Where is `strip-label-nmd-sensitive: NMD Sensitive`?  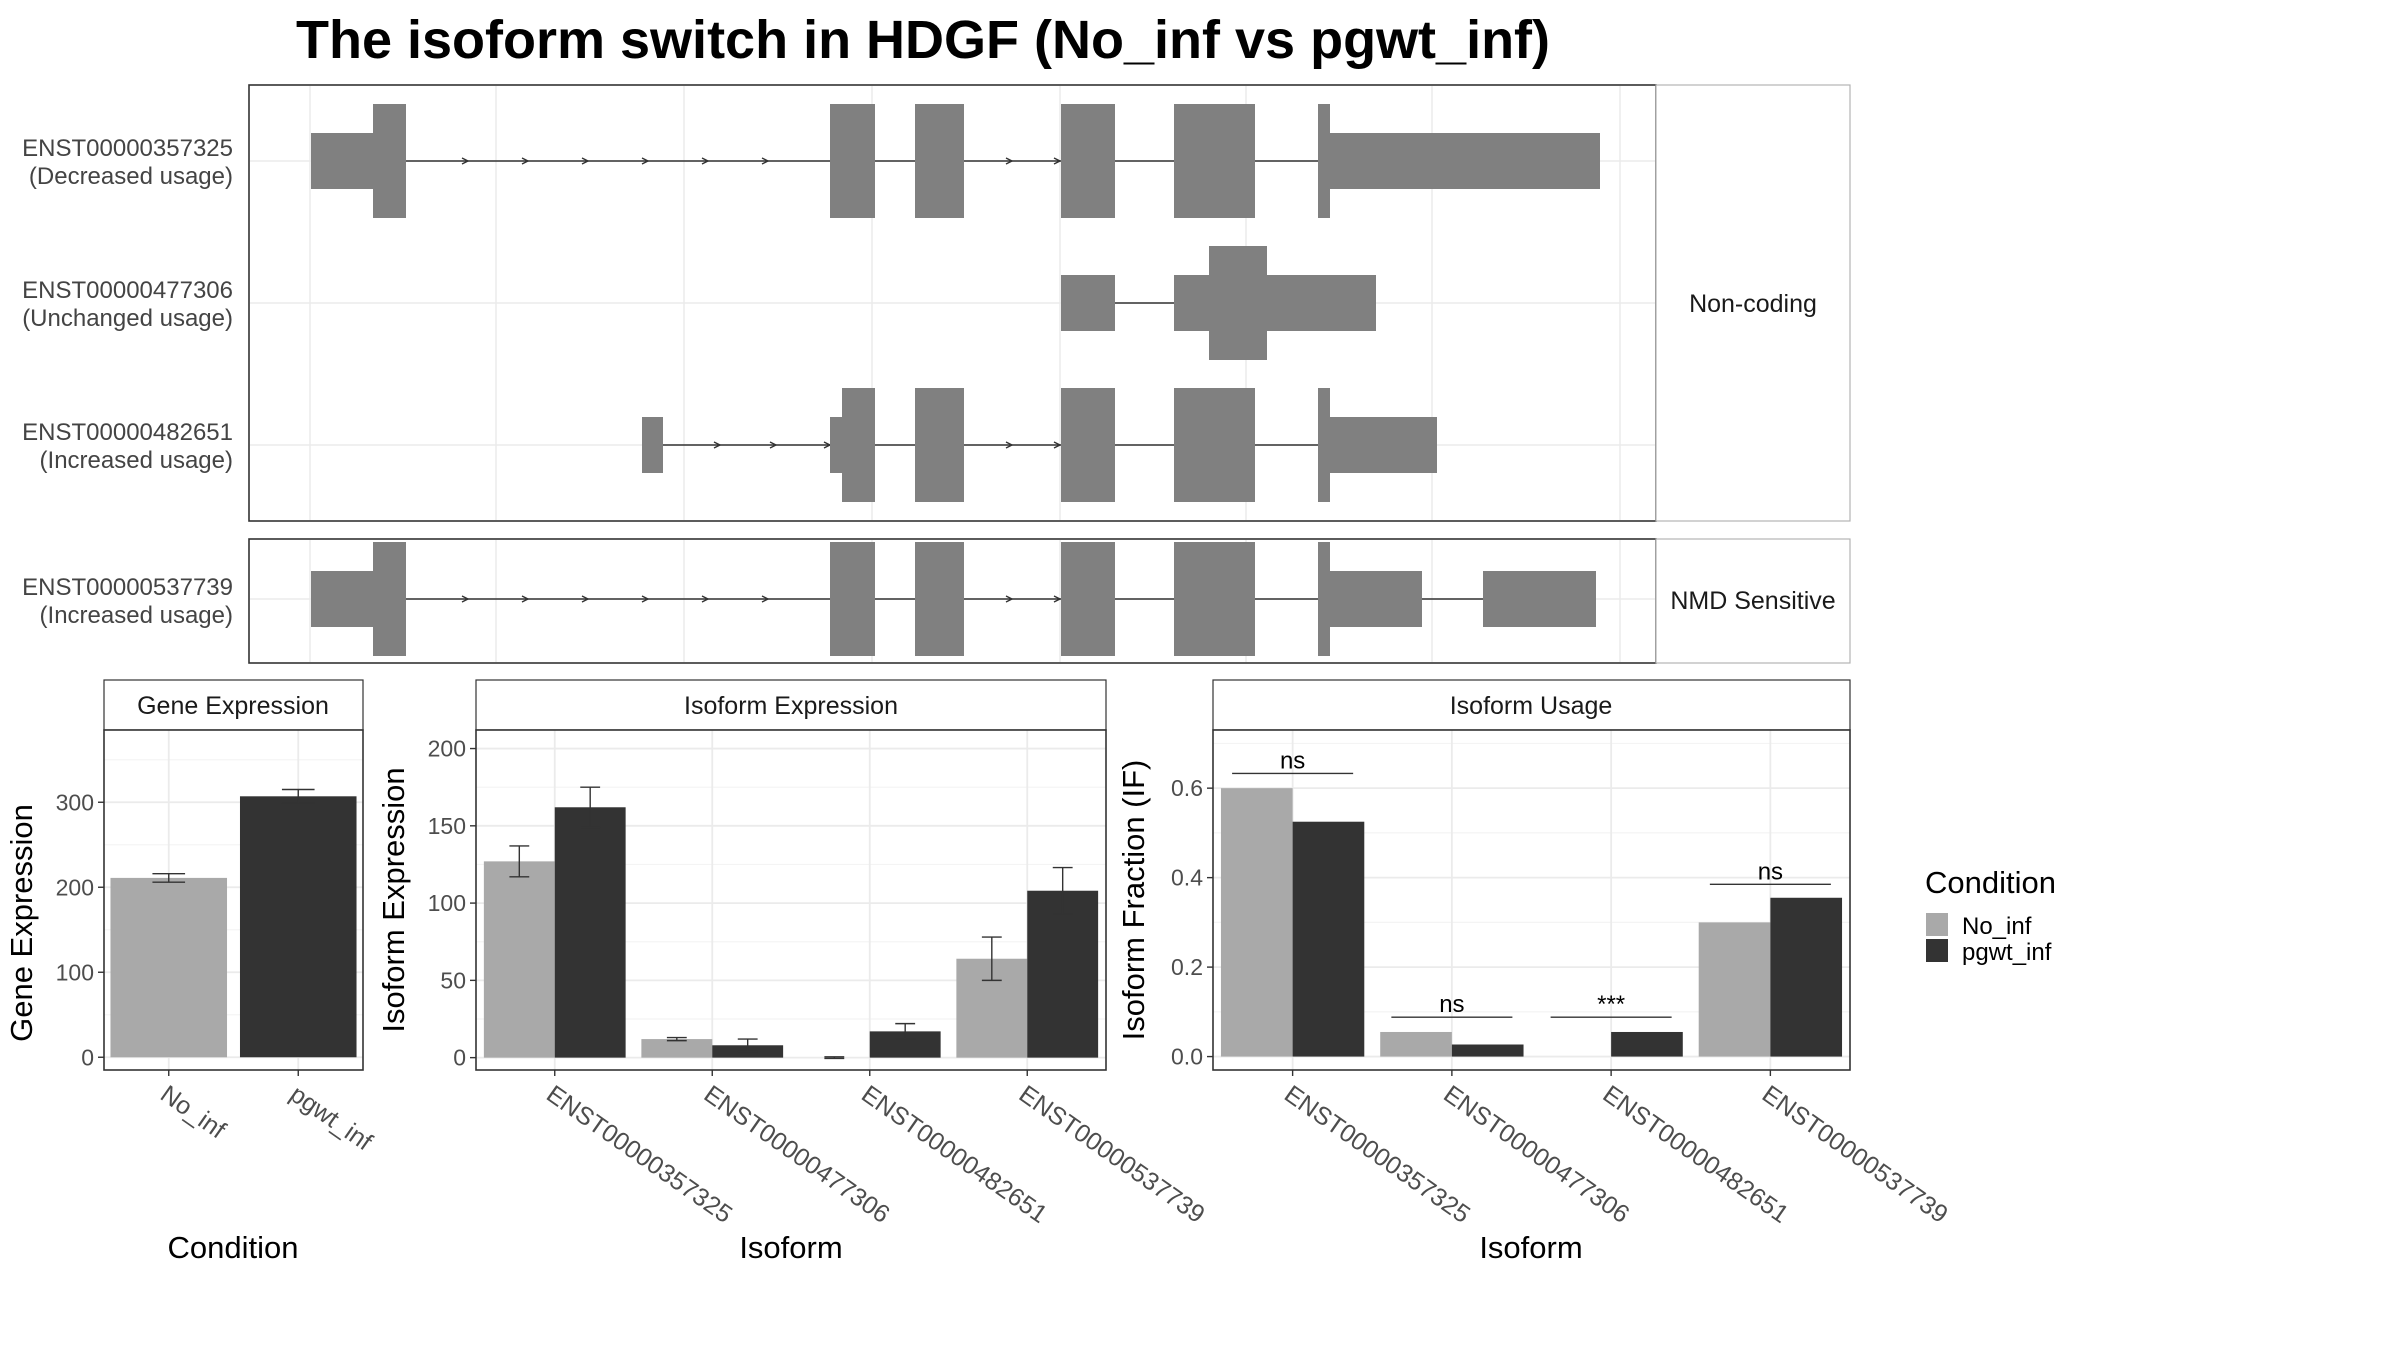
strip-label-nmd-sensitive: NMD Sensitive is located at coordinates (1752, 601).